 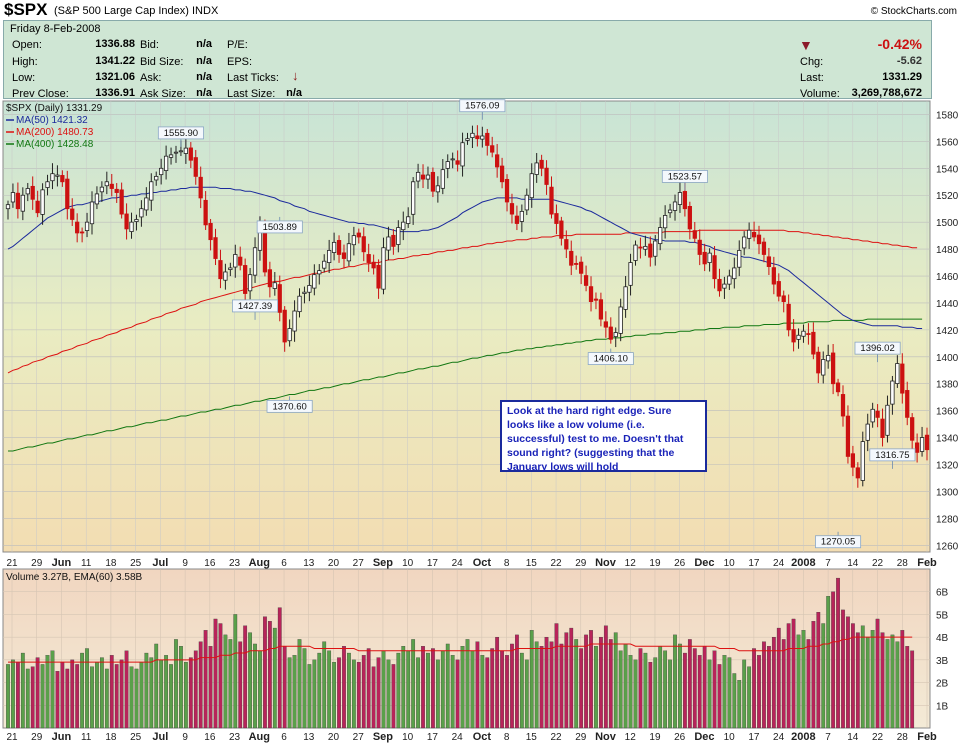 What do you see at coordinates (913, 11) in the screenshot?
I see `copyright: © StockCharts.com` at bounding box center [913, 11].